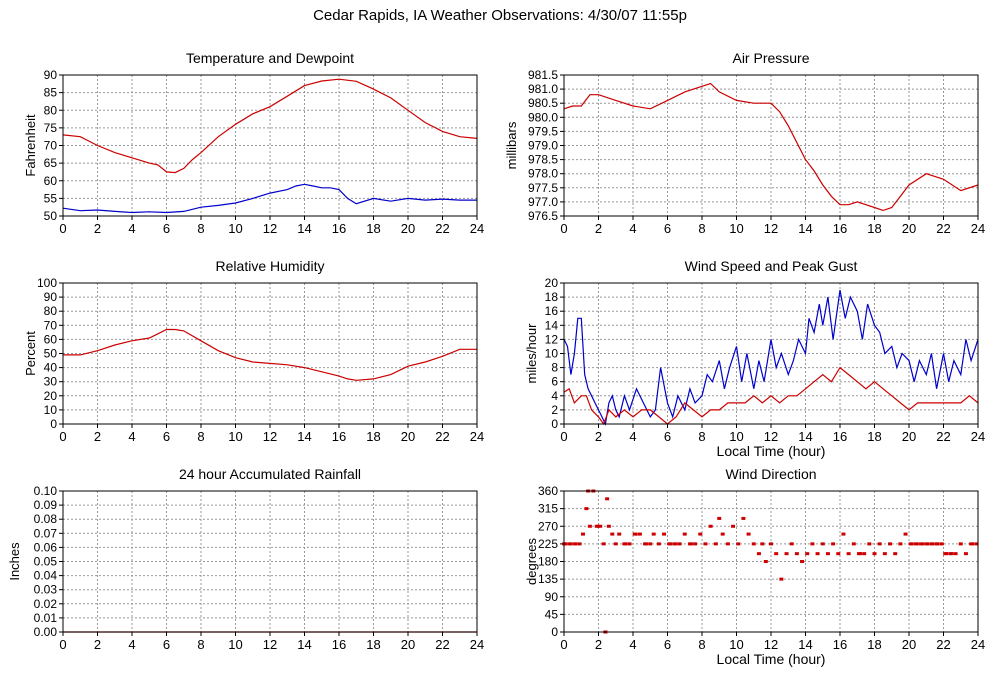 This screenshot has height=680, width=1000. I want to click on rain-y-tick-label: 0.03, so click(46, 590).